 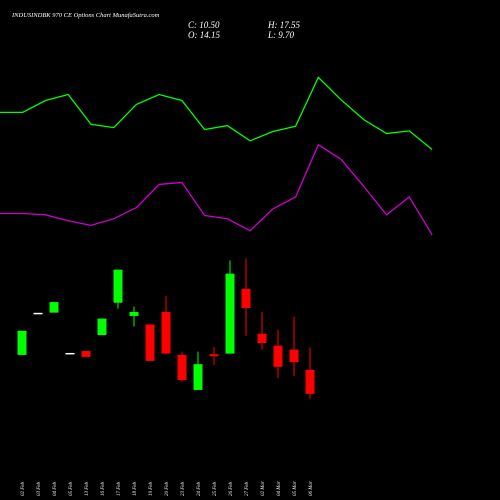 What do you see at coordinates (204, 35) in the screenshot?
I see `open-label: O: 14.15` at bounding box center [204, 35].